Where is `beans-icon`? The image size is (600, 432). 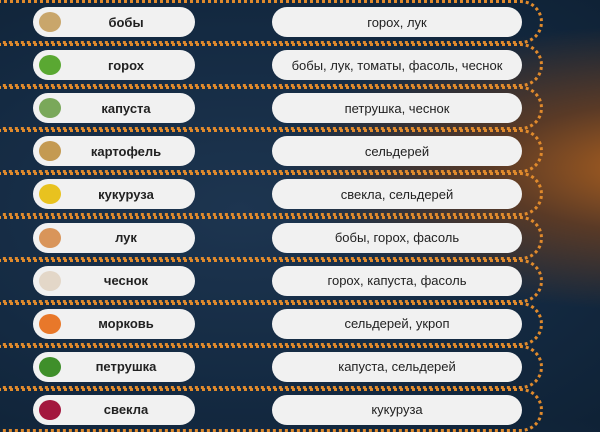 beans-icon is located at coordinates (50, 22).